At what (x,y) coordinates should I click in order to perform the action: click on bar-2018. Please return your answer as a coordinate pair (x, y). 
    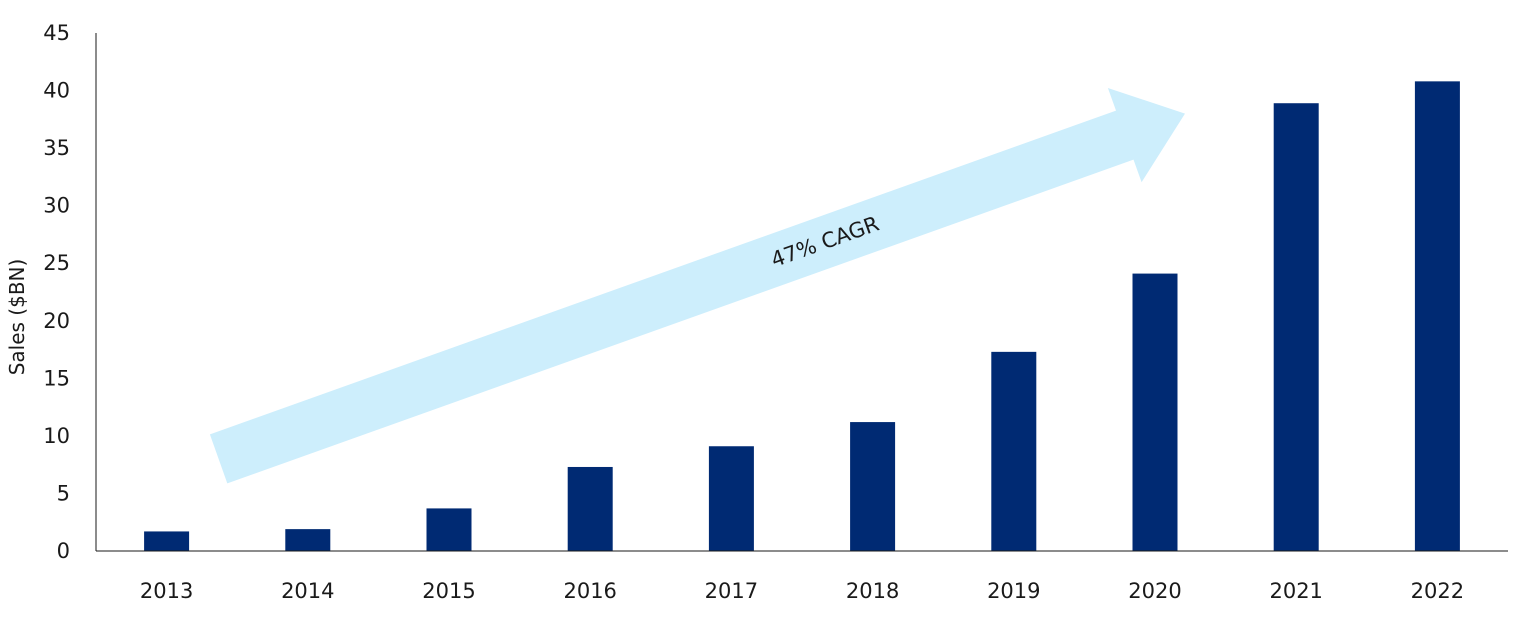
    Looking at the image, I should click on (873, 486).